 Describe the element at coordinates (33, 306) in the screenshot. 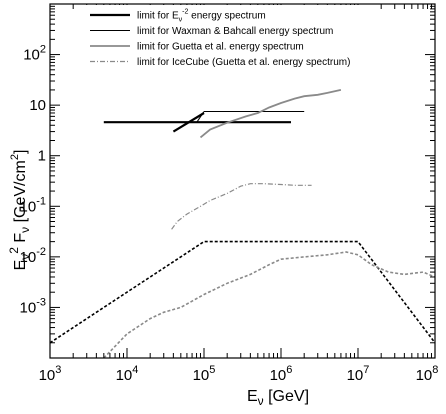

I see `y-tick-label: 10⁻³` at that location.